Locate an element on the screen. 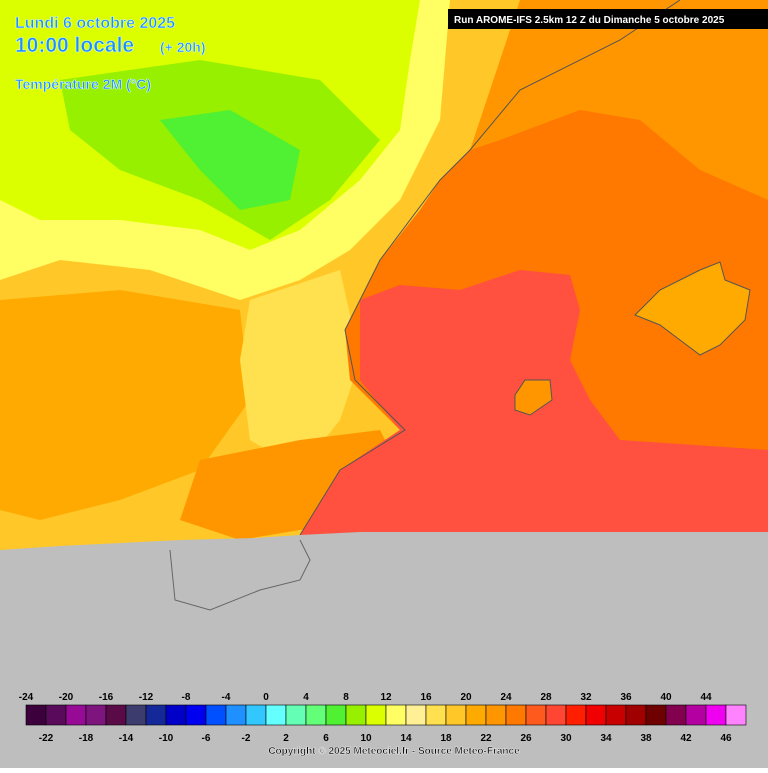  legend-label: 44 is located at coordinates (706, 697).